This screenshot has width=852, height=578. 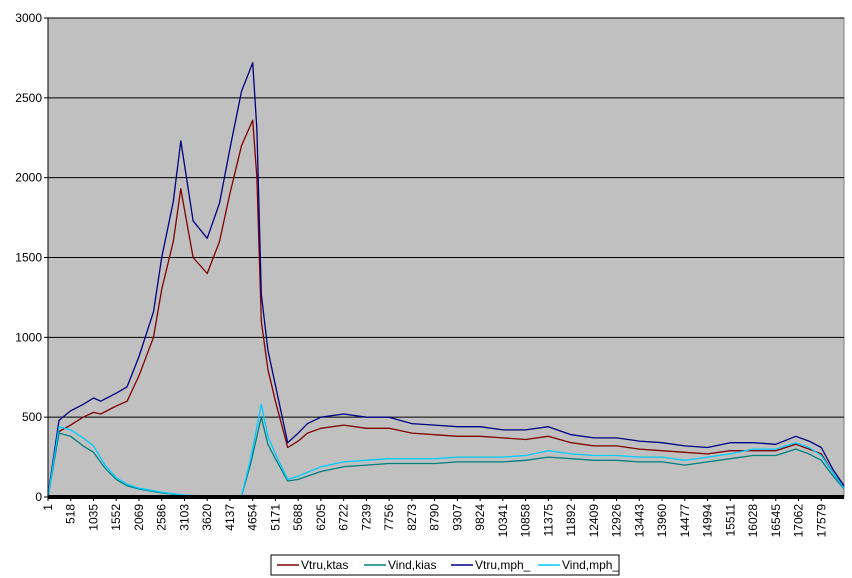 What do you see at coordinates (662, 521) in the screenshot?
I see `x-tick-label: 13960` at bounding box center [662, 521].